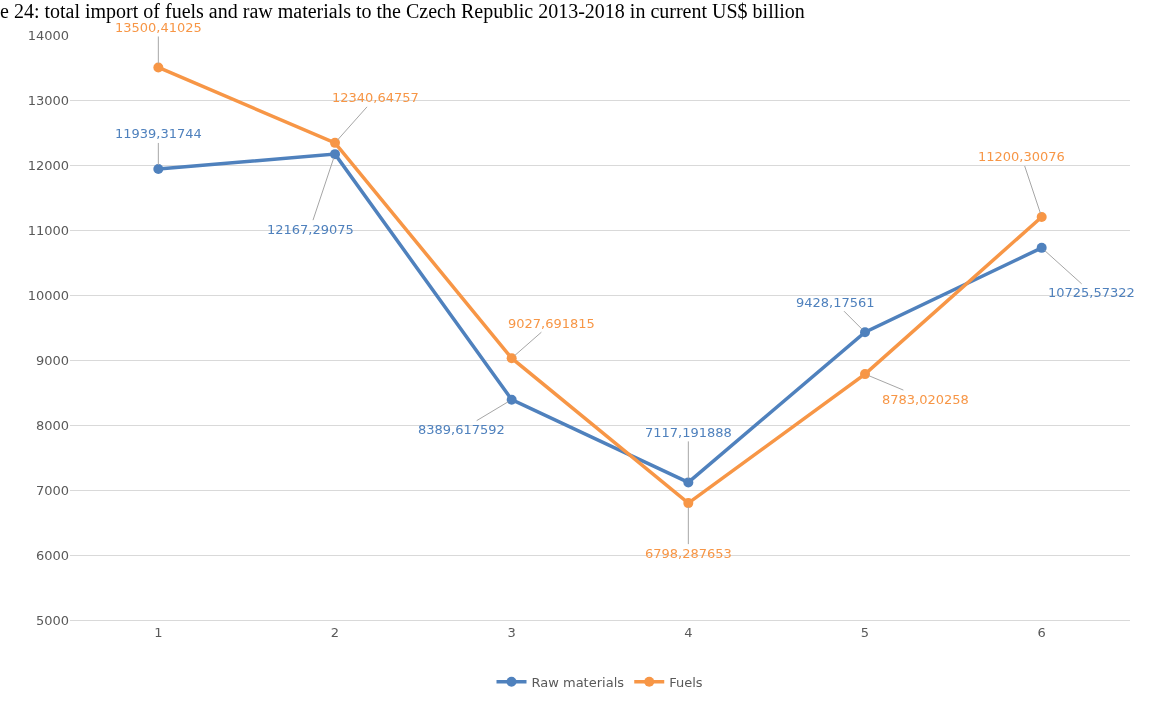 The height and width of the screenshot is (709, 1170). Describe the element at coordinates (52, 620) in the screenshot. I see `y-tick-label: 5000` at that location.